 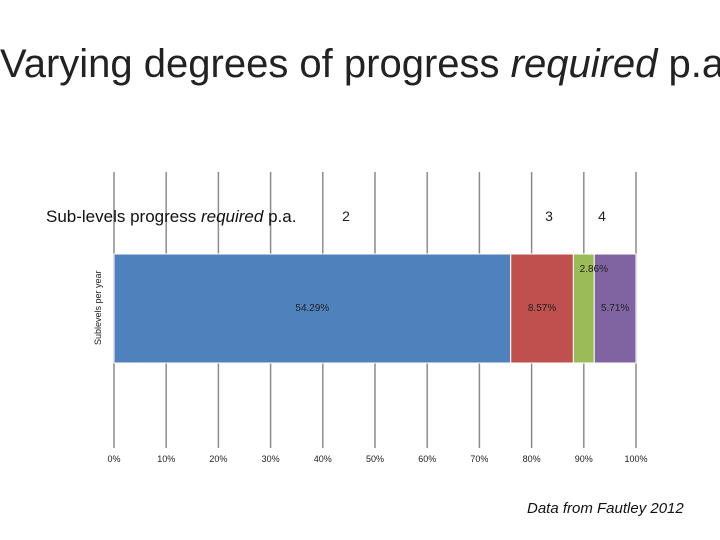 What do you see at coordinates (427, 459) in the screenshot?
I see `x-tick-label: 60%` at bounding box center [427, 459].